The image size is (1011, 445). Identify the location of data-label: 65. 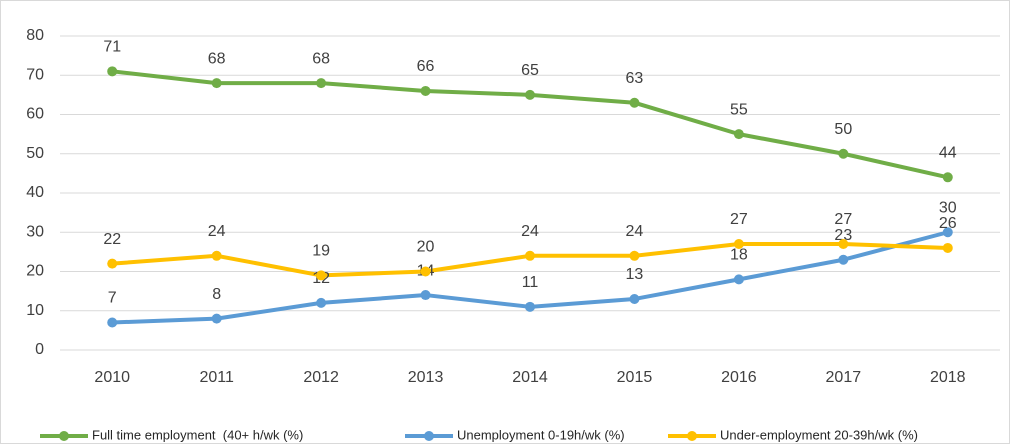
(530, 70).